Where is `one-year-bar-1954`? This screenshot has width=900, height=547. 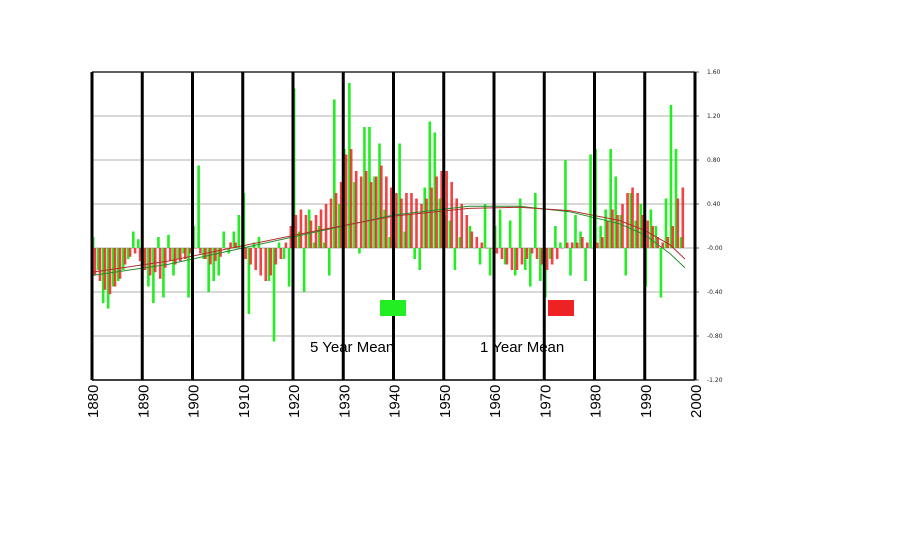
one-year-bar-1954 is located at coordinates (467, 231).